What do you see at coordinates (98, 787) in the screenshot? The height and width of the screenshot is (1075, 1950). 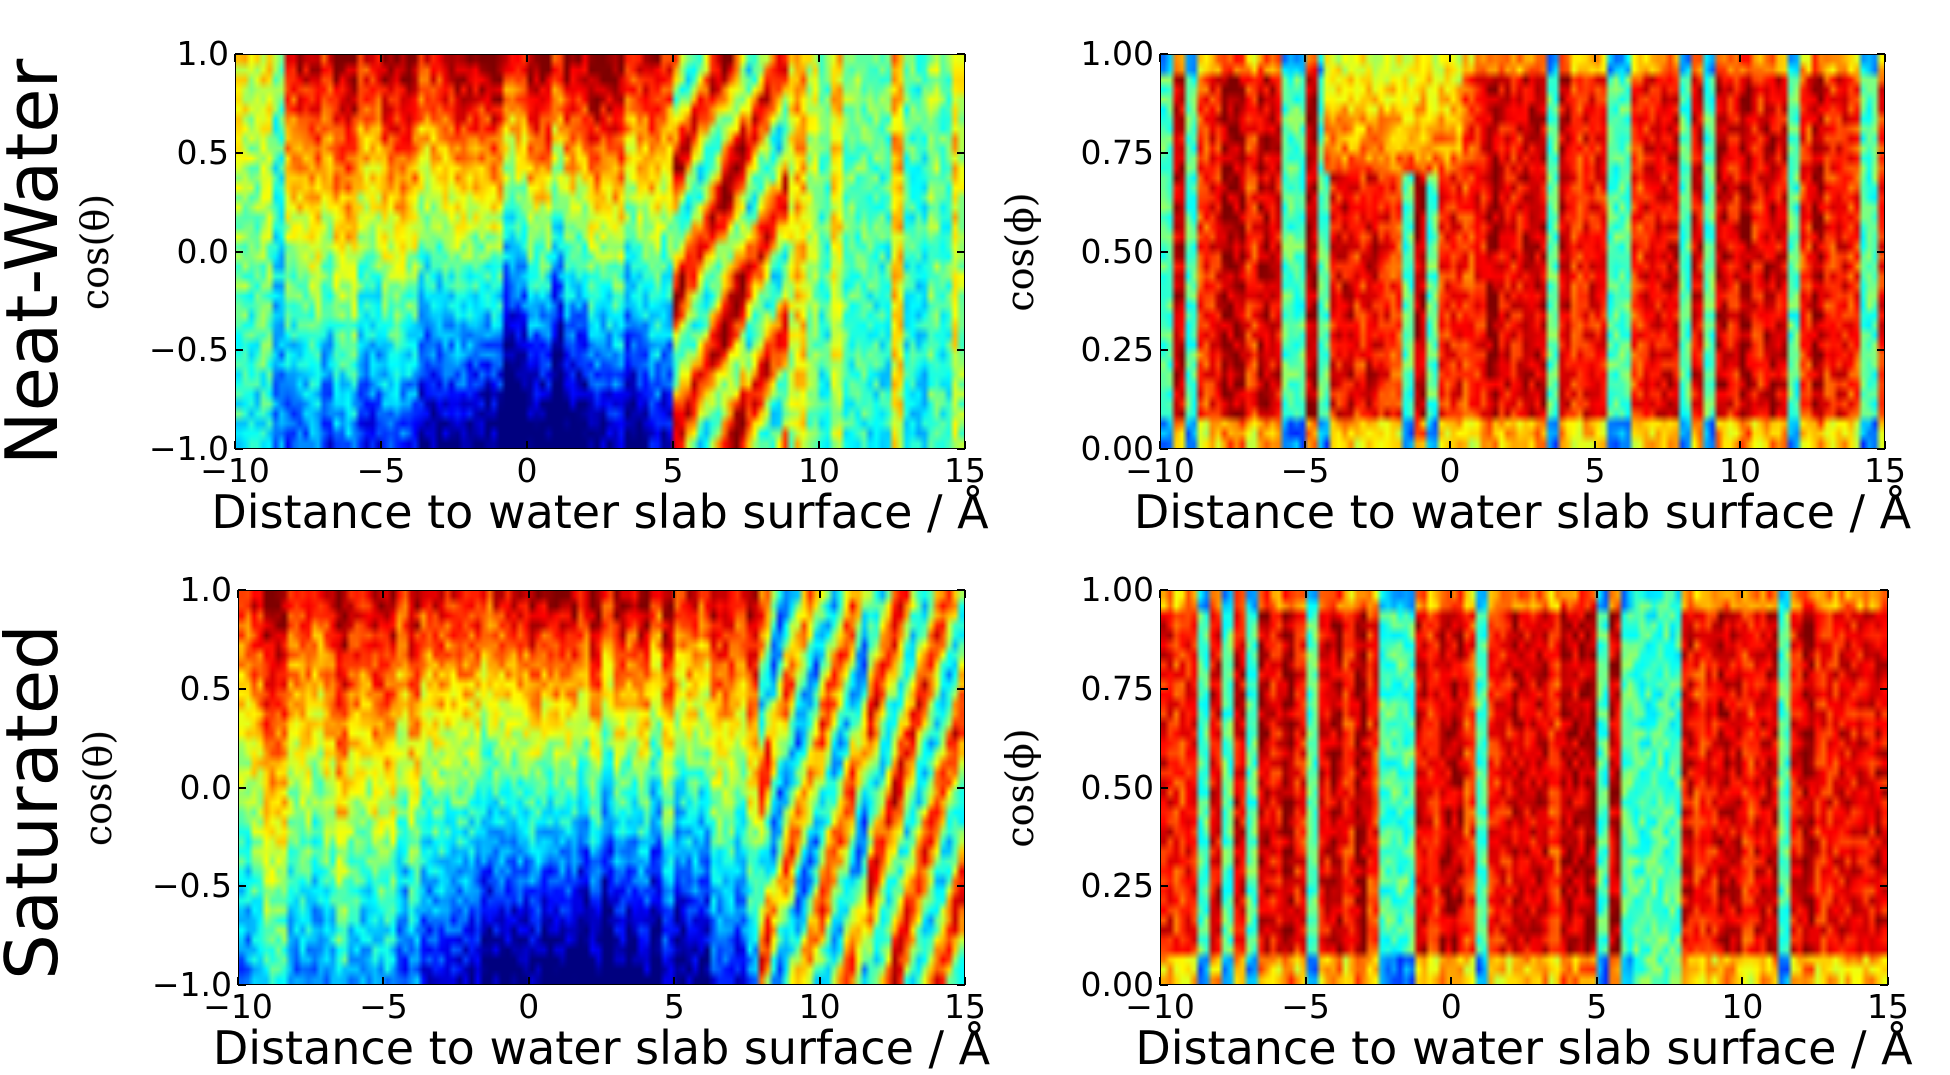 I see `y-axis-label: cos(θ)` at bounding box center [98, 787].